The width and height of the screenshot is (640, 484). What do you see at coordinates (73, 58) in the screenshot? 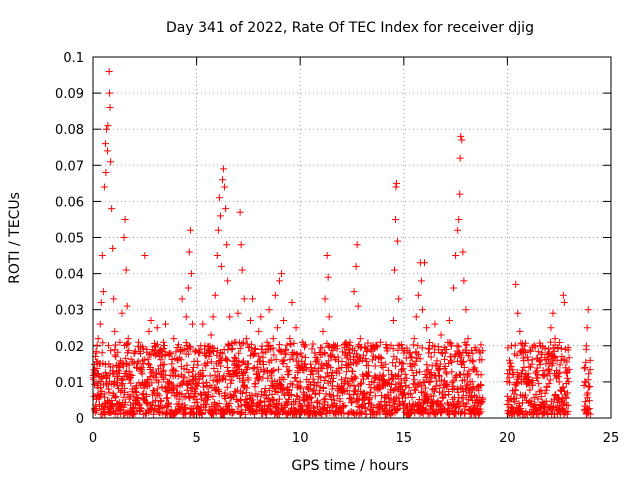
I see `y-tick-label: 0.1` at bounding box center [73, 58].